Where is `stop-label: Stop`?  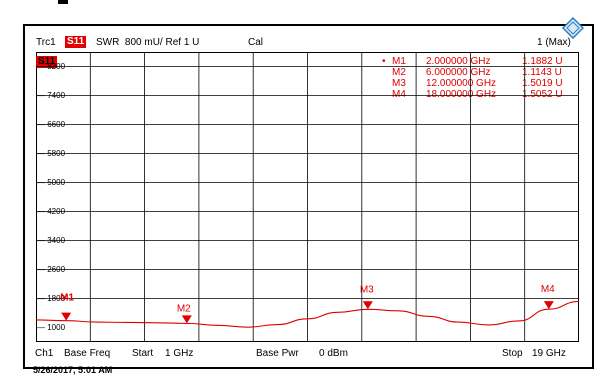 stop-label: Stop is located at coordinates (512, 353).